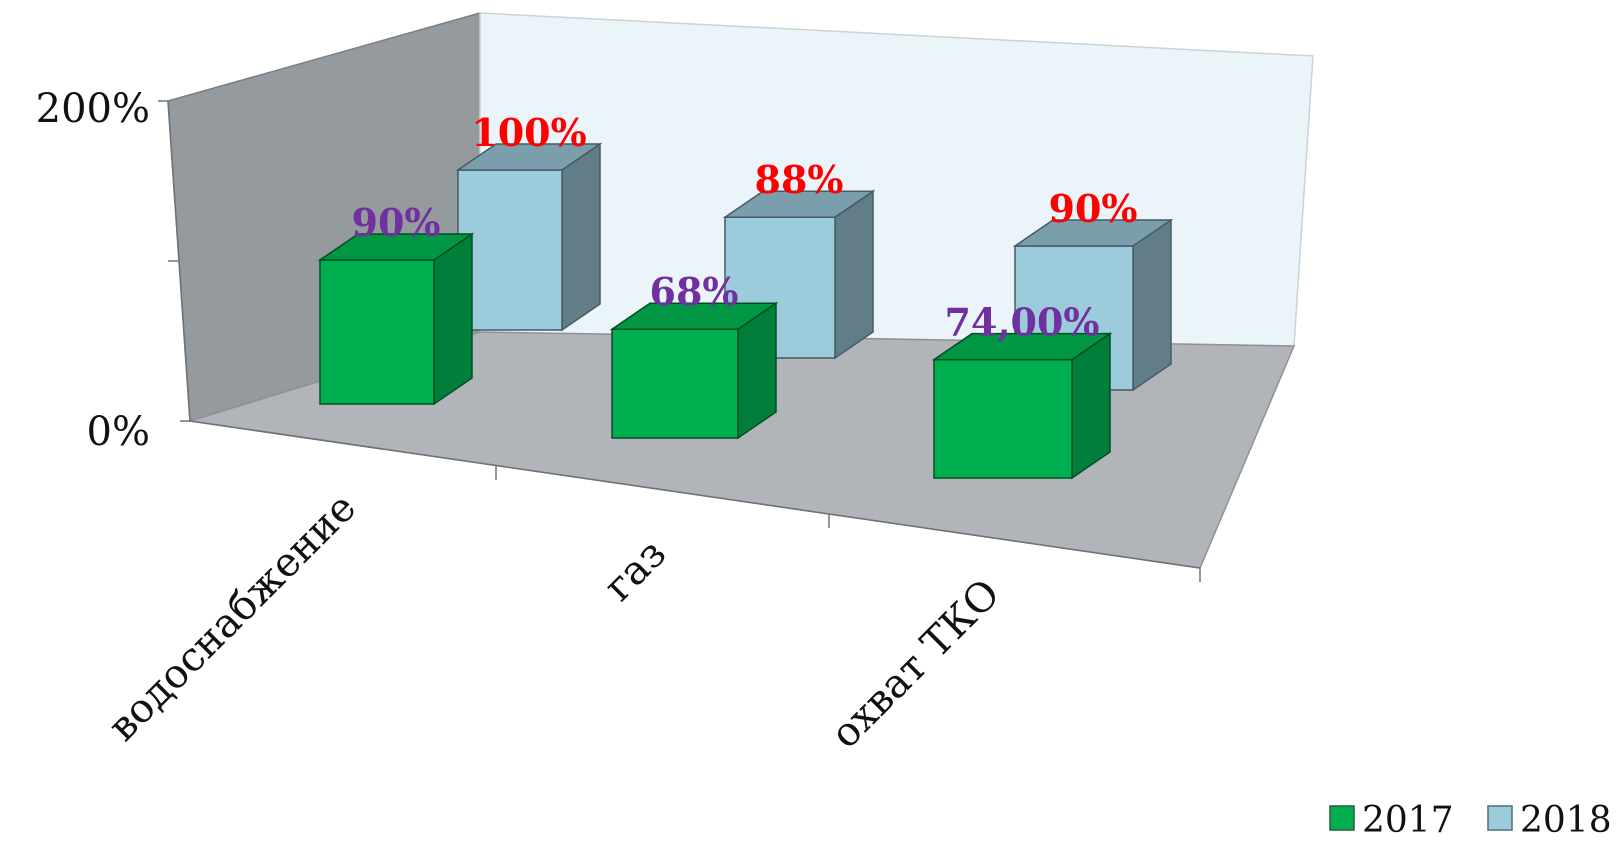  I want to click on category-label-1: водоснабжение, so click(232, 618).